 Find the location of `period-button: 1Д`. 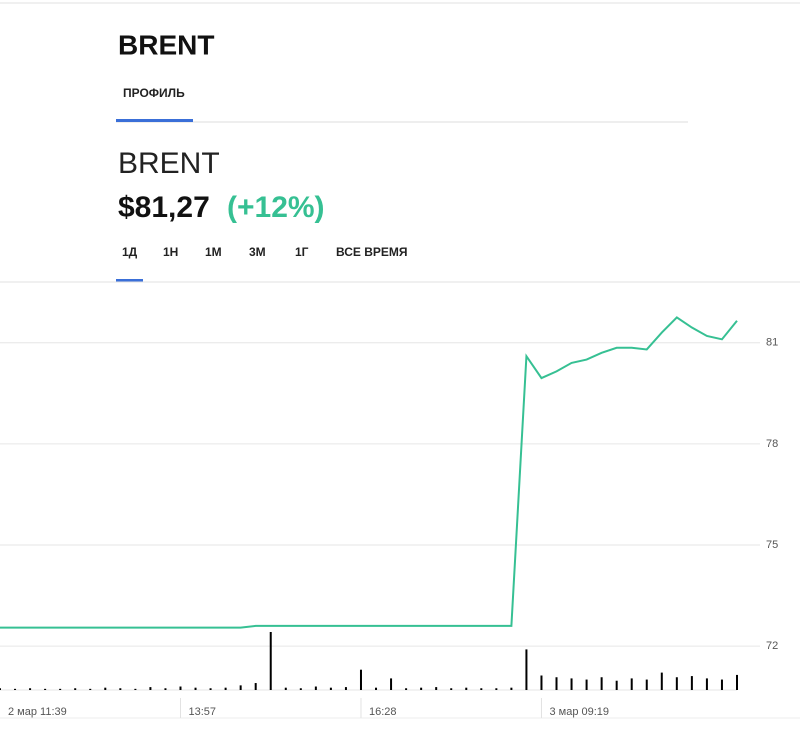

period-button: 1Д is located at coordinates (130, 252).